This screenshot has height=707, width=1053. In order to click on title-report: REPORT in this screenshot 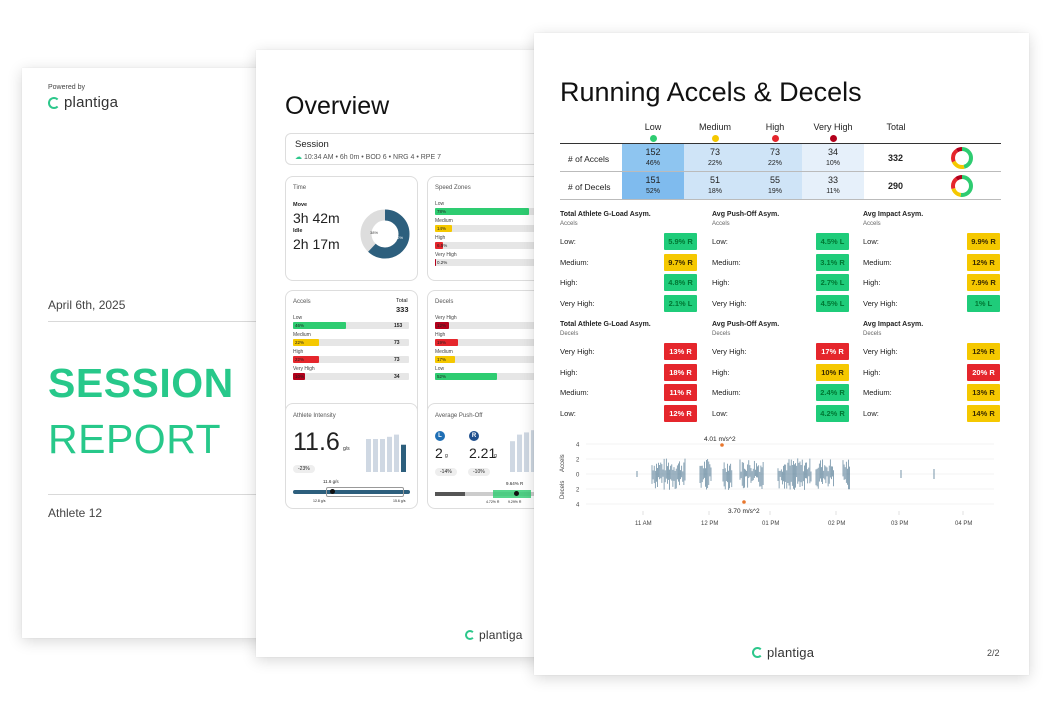, I will do `click(135, 439)`.